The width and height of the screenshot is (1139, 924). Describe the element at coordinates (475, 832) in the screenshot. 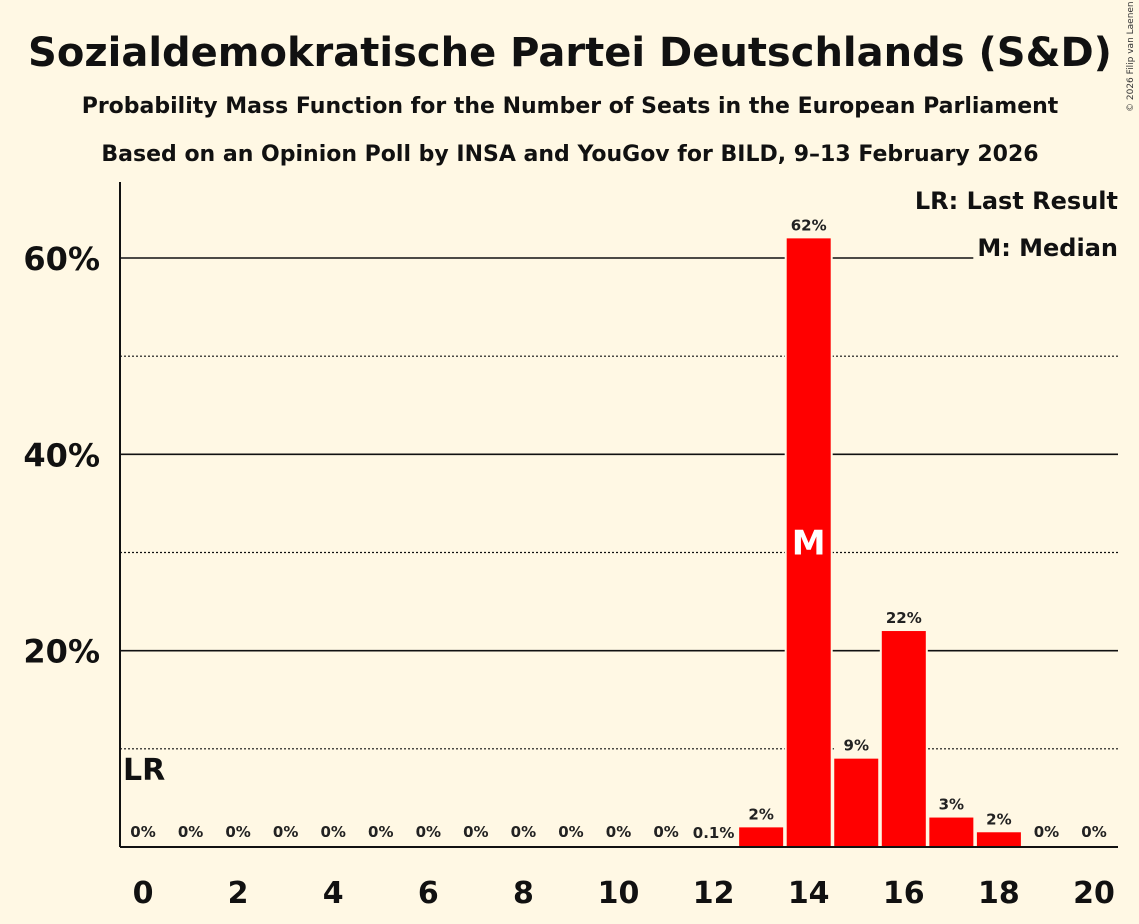

I see `data-label-seats-7: 0%` at that location.